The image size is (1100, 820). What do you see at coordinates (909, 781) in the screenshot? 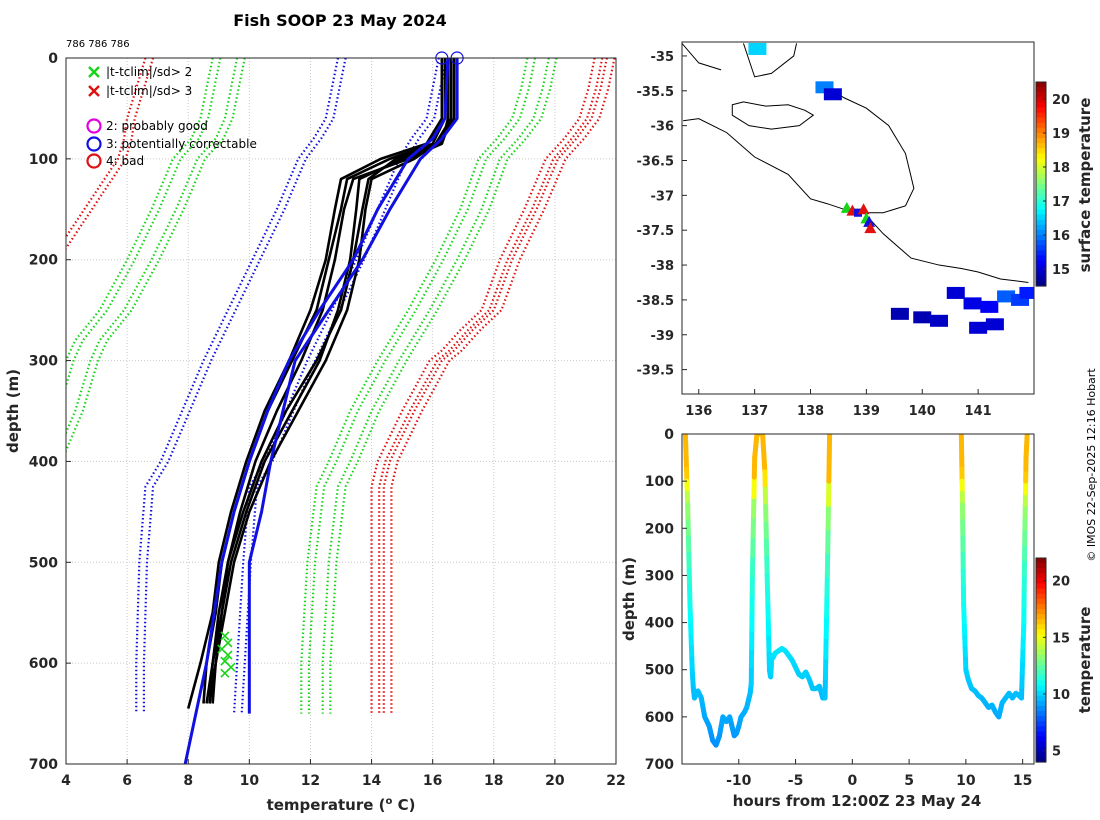
I see `section-x-tick-label: 5` at bounding box center [909, 781].